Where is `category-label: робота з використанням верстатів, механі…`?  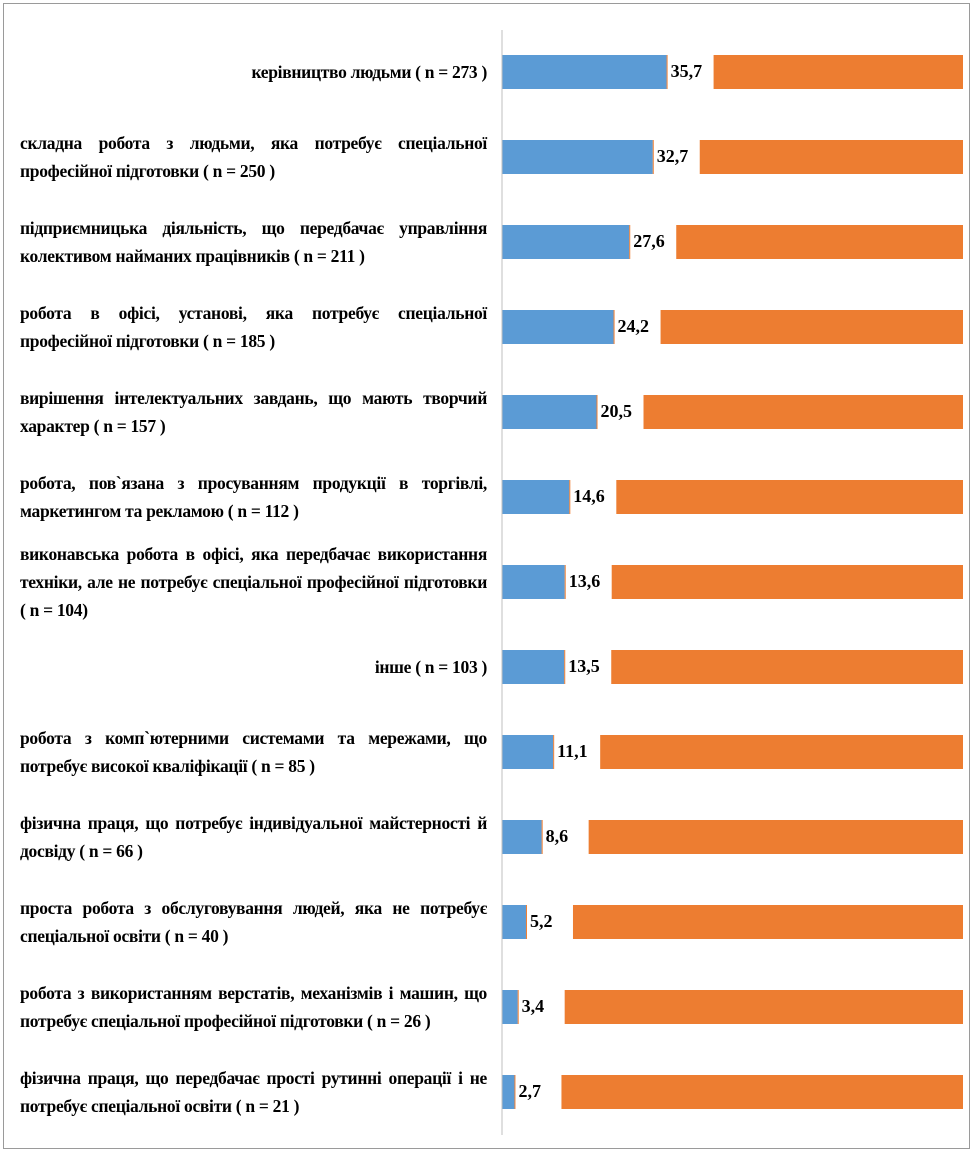 category-label: робота з використанням верстатів, механі… is located at coordinates (253, 1007).